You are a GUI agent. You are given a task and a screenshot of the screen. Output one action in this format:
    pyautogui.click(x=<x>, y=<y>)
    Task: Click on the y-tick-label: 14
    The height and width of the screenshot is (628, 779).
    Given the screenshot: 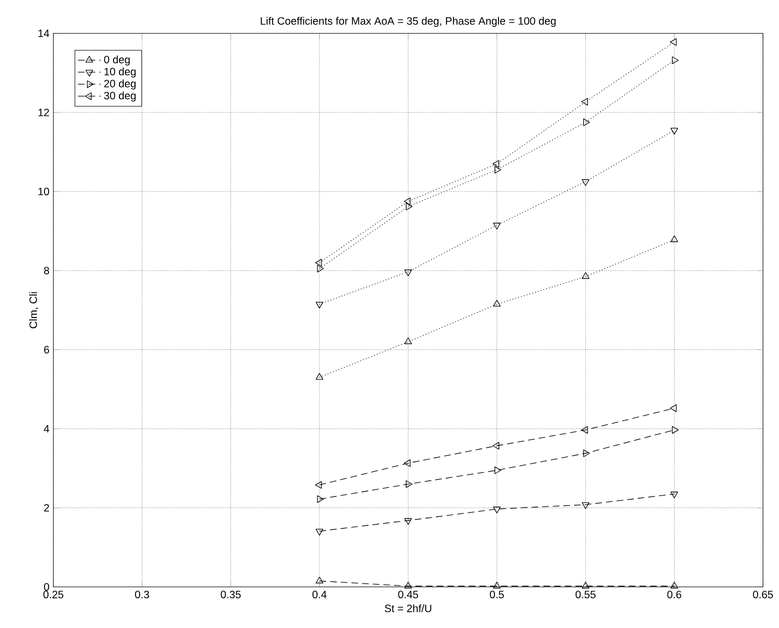 What is the action you would take?
    pyautogui.click(x=44, y=33)
    